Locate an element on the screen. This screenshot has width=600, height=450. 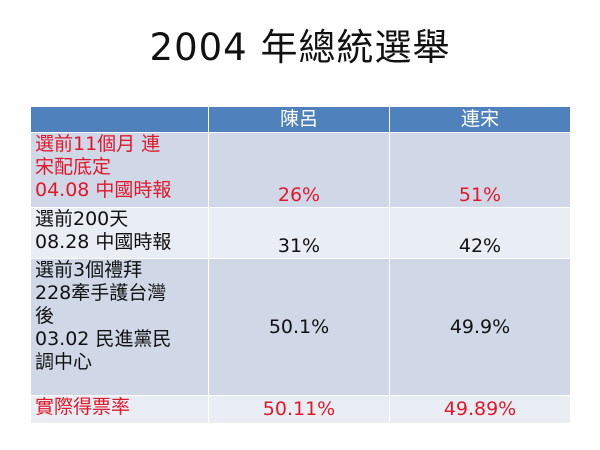
chen-lu-value: 31% is located at coordinates (299, 233).